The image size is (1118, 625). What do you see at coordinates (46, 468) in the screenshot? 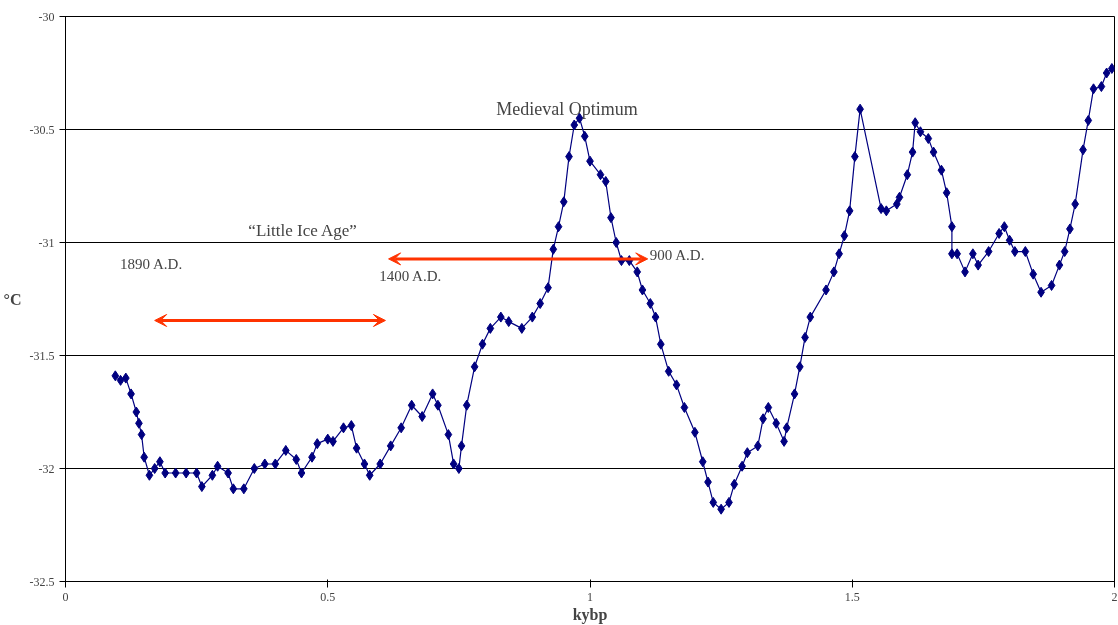
I see `y-tick-label: -32` at bounding box center [46, 468].